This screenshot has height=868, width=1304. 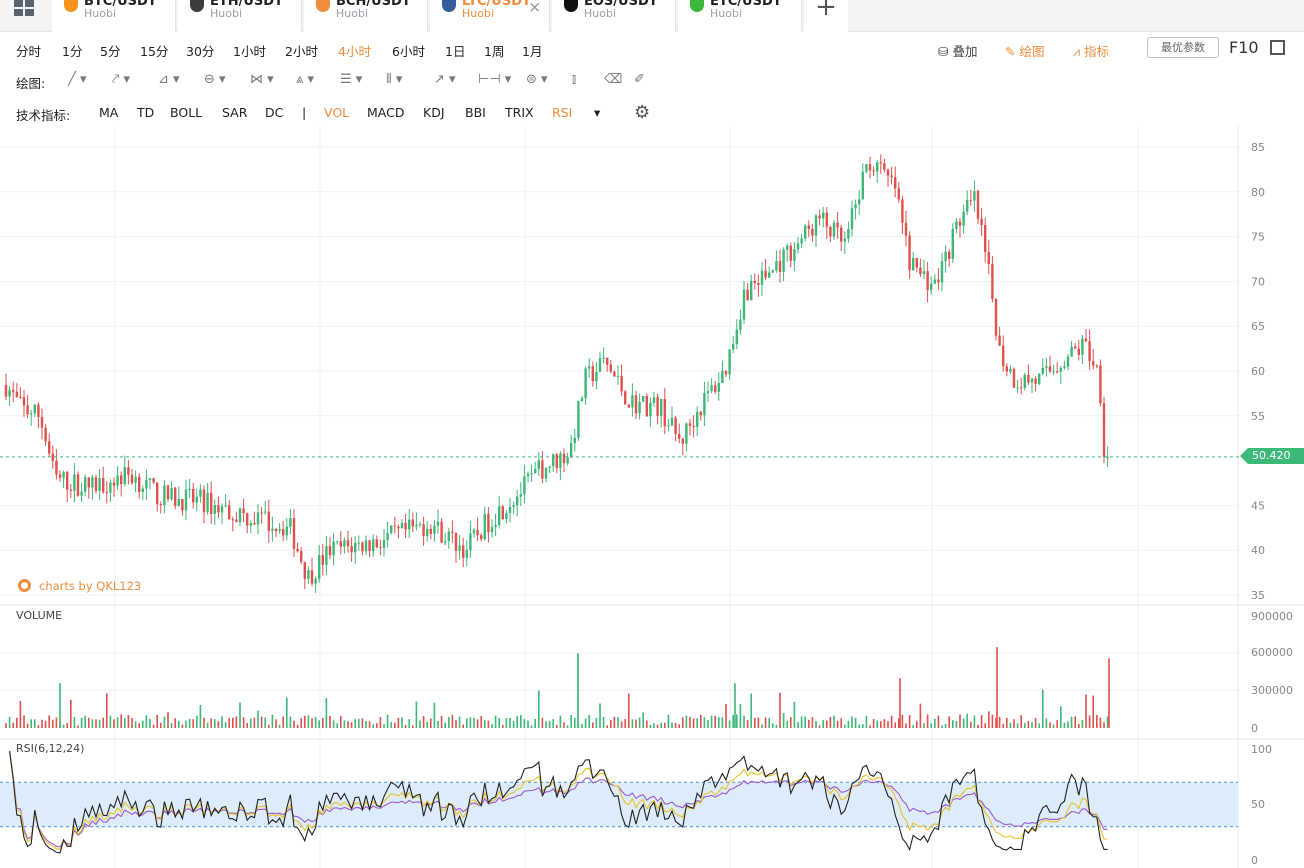 I want to click on fibonacci-tool-icon: ☰ ▾, so click(x=351, y=79).